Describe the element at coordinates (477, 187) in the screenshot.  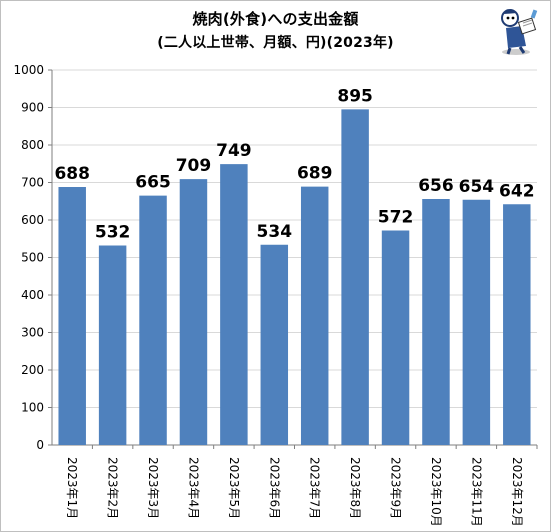
I see `data-label: 654` at that location.